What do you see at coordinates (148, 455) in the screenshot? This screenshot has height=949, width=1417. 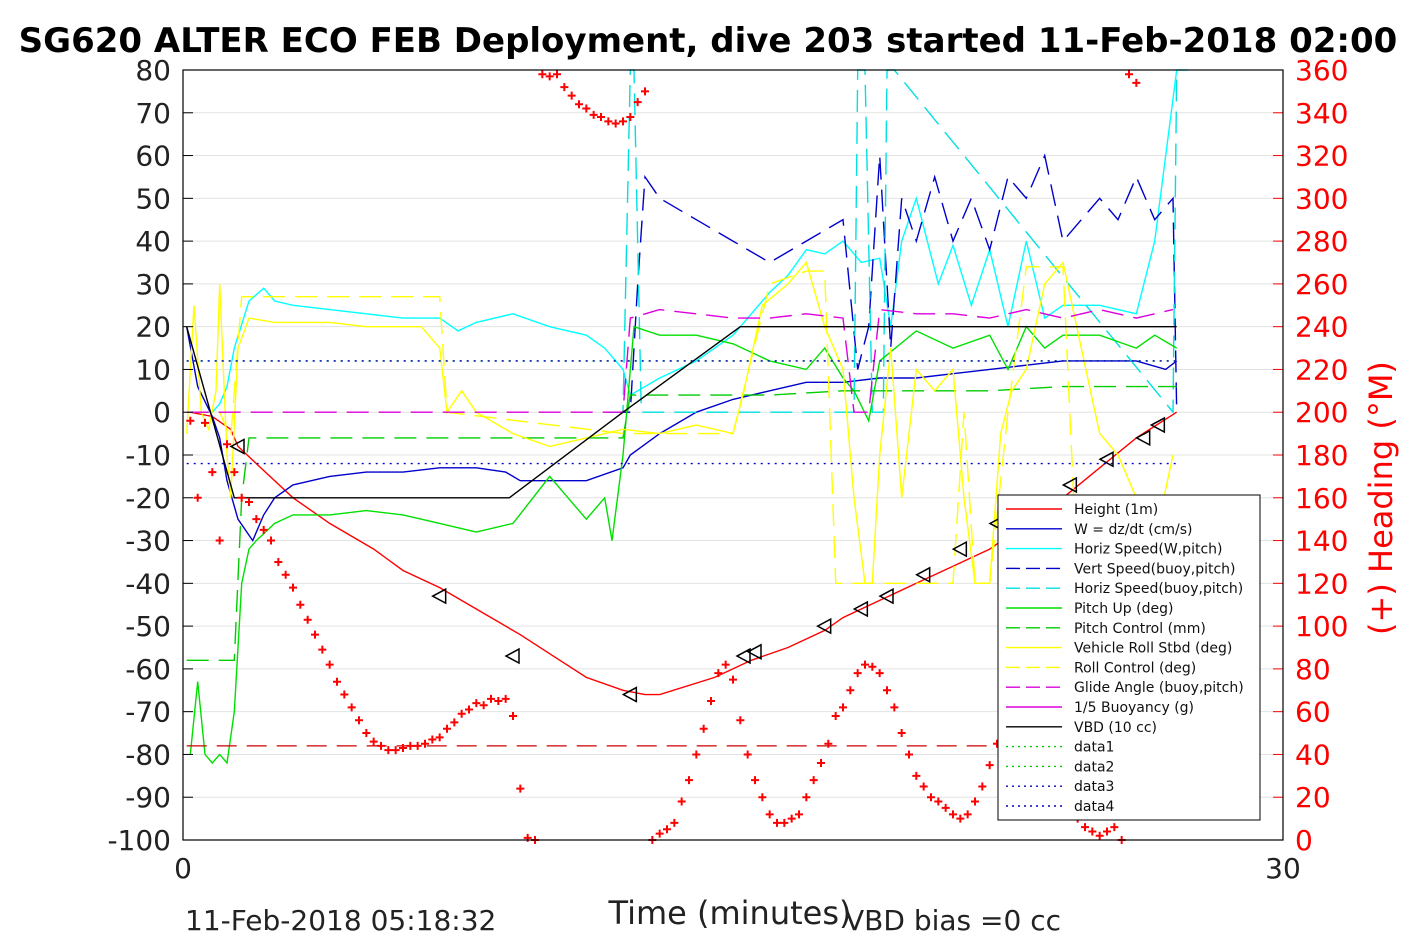 I see `y-tick-label: -10` at bounding box center [148, 455].